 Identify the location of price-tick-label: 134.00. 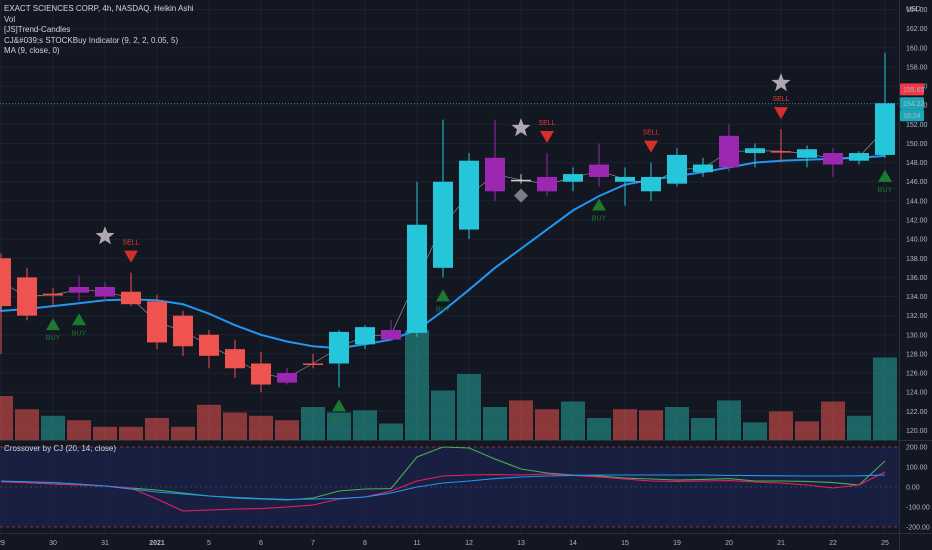
(917, 297).